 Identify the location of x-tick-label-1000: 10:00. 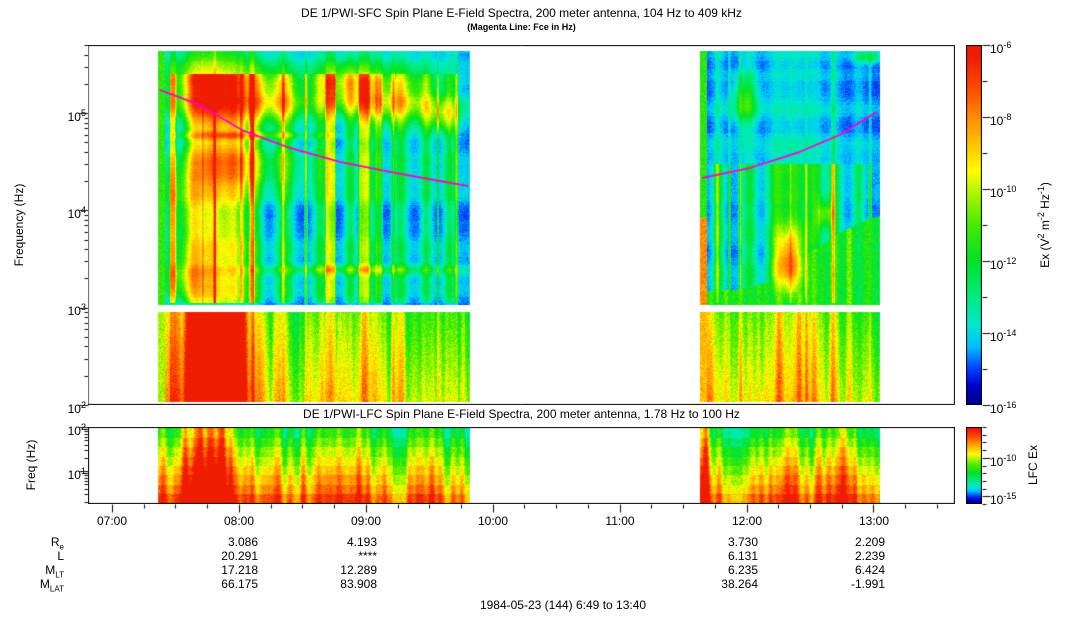
(493, 521).